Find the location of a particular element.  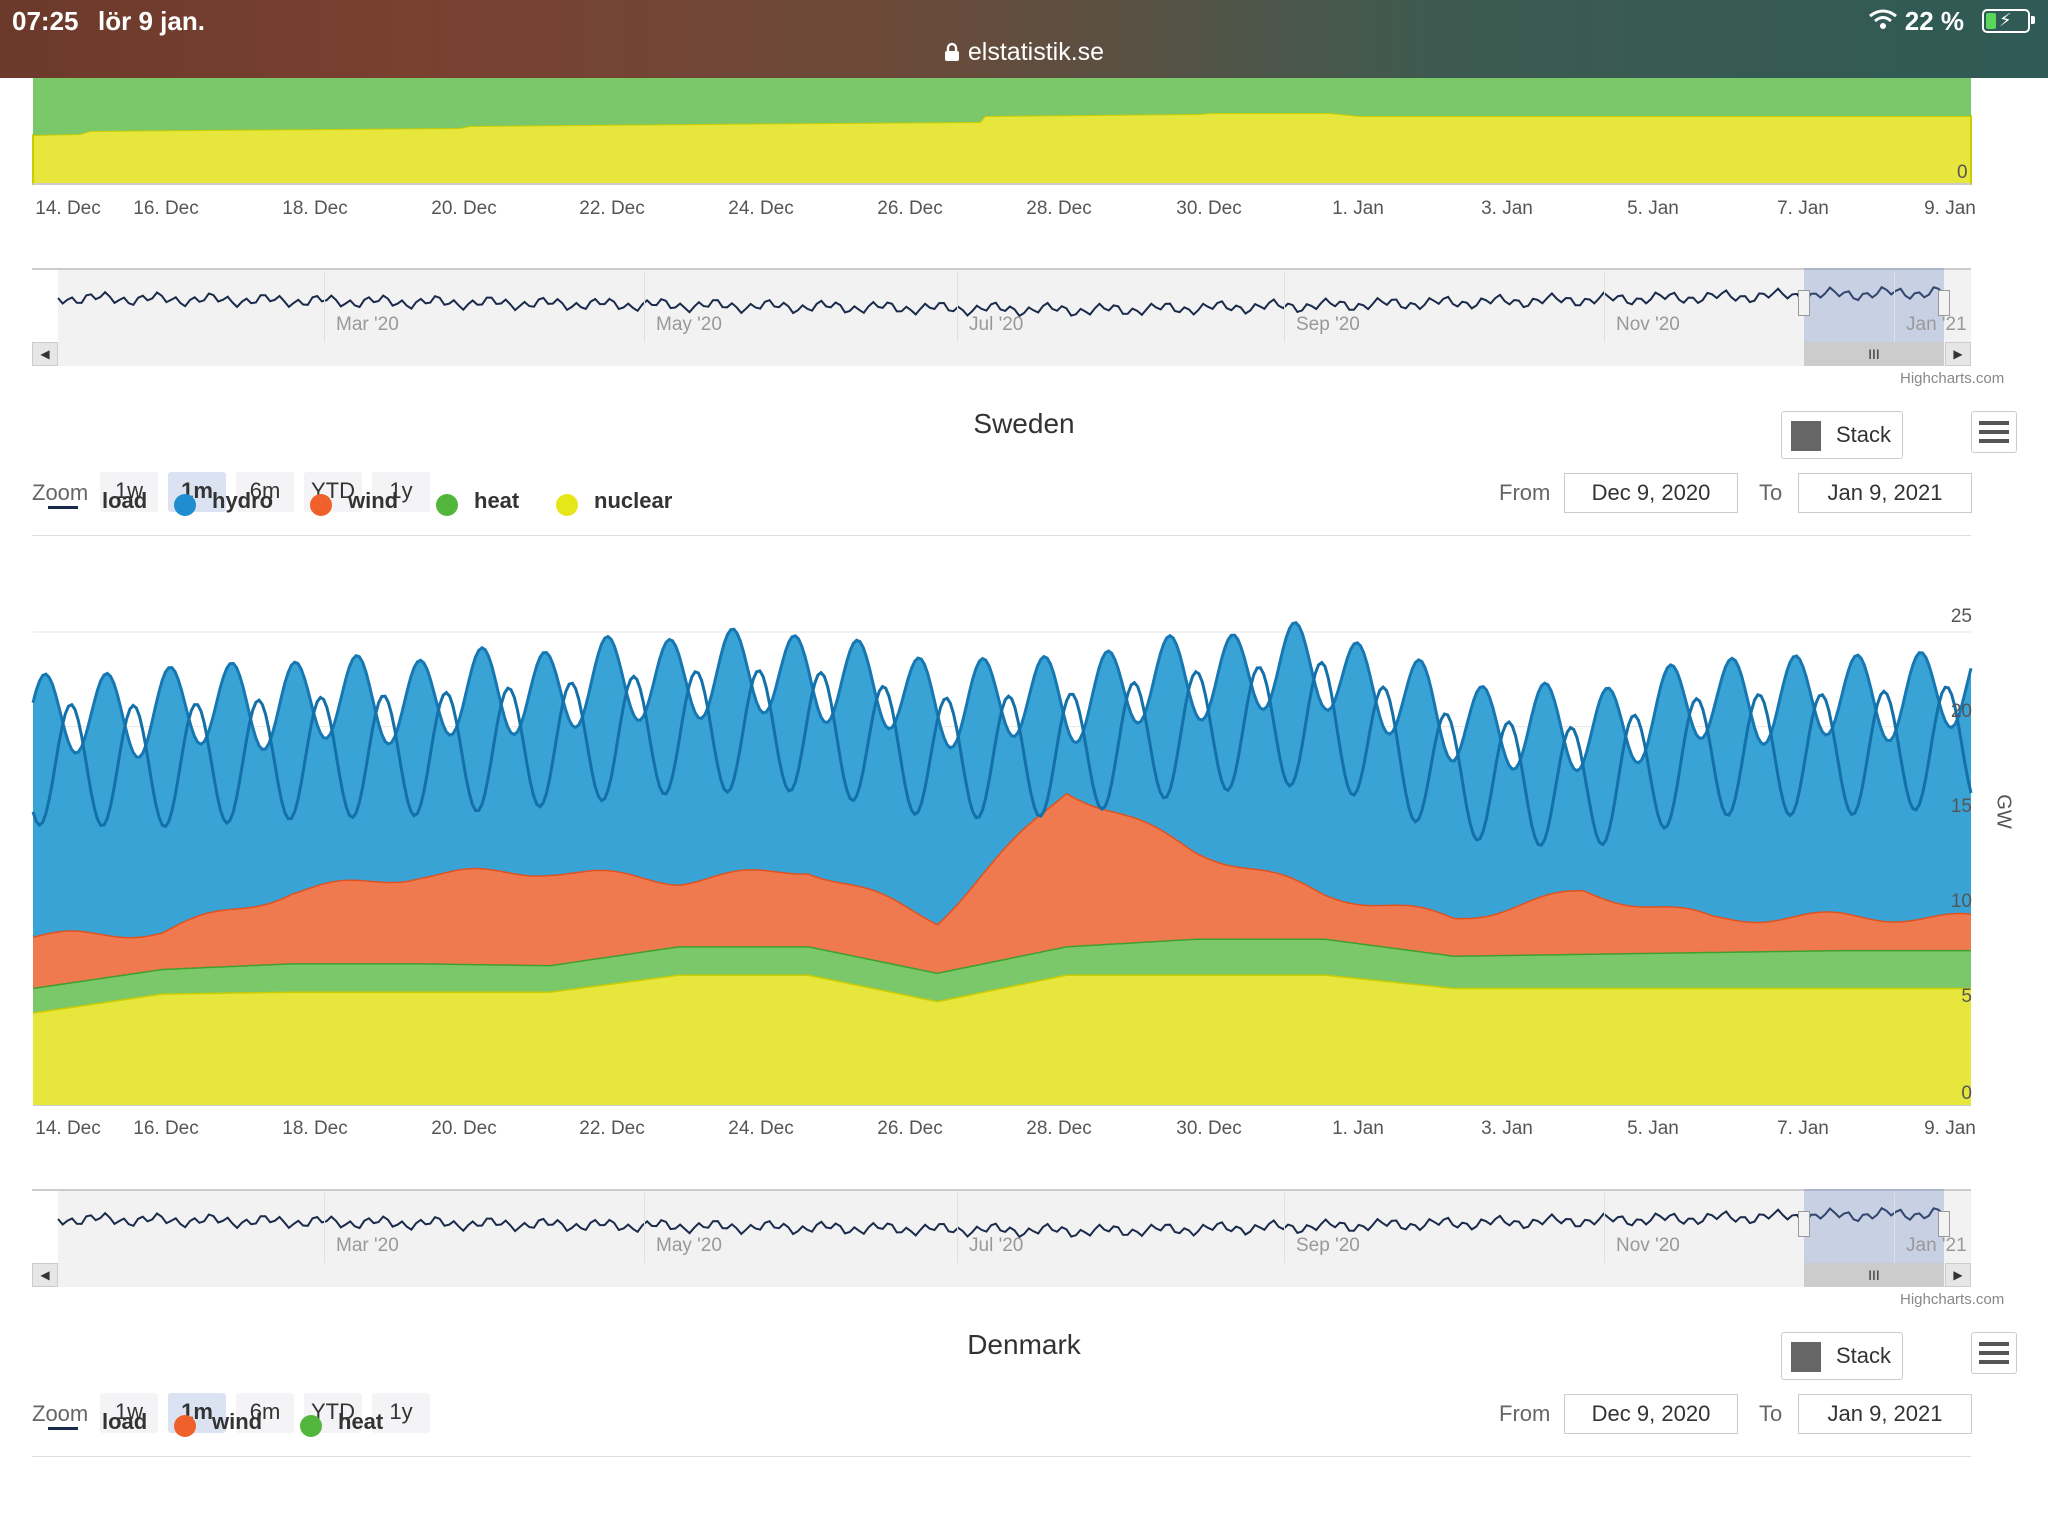

sweden-x-tick: 20. Dec is located at coordinates (464, 1128).